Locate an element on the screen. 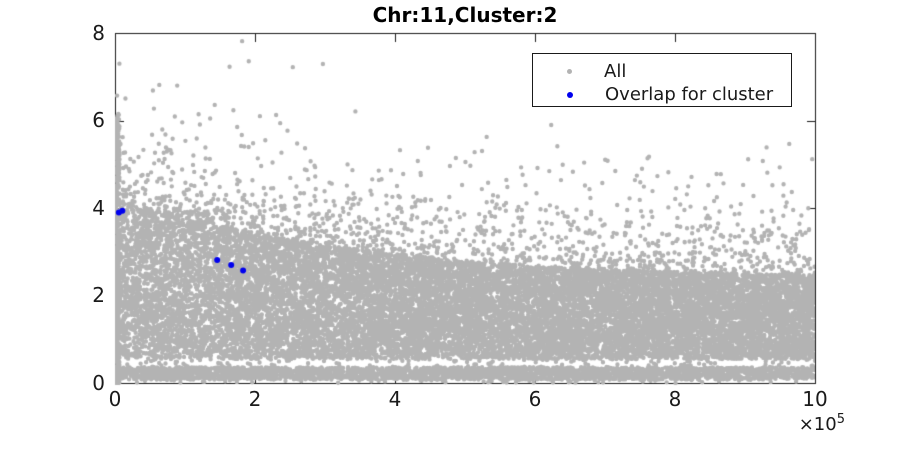 The width and height of the screenshot is (900, 450). x-tick-label: 10 is located at coordinates (815, 399).